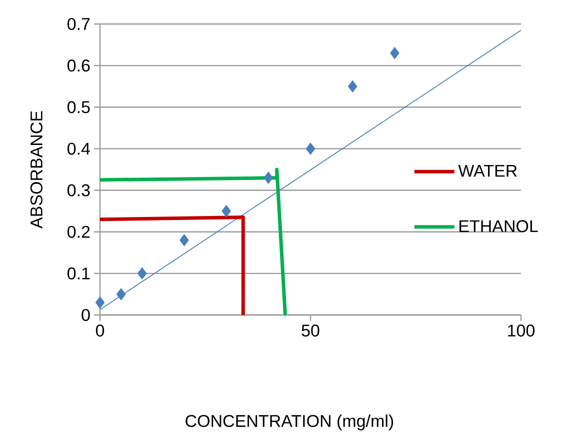 This screenshot has height=439, width=584. I want to click on y-tick-label: 0.6, so click(79, 66).